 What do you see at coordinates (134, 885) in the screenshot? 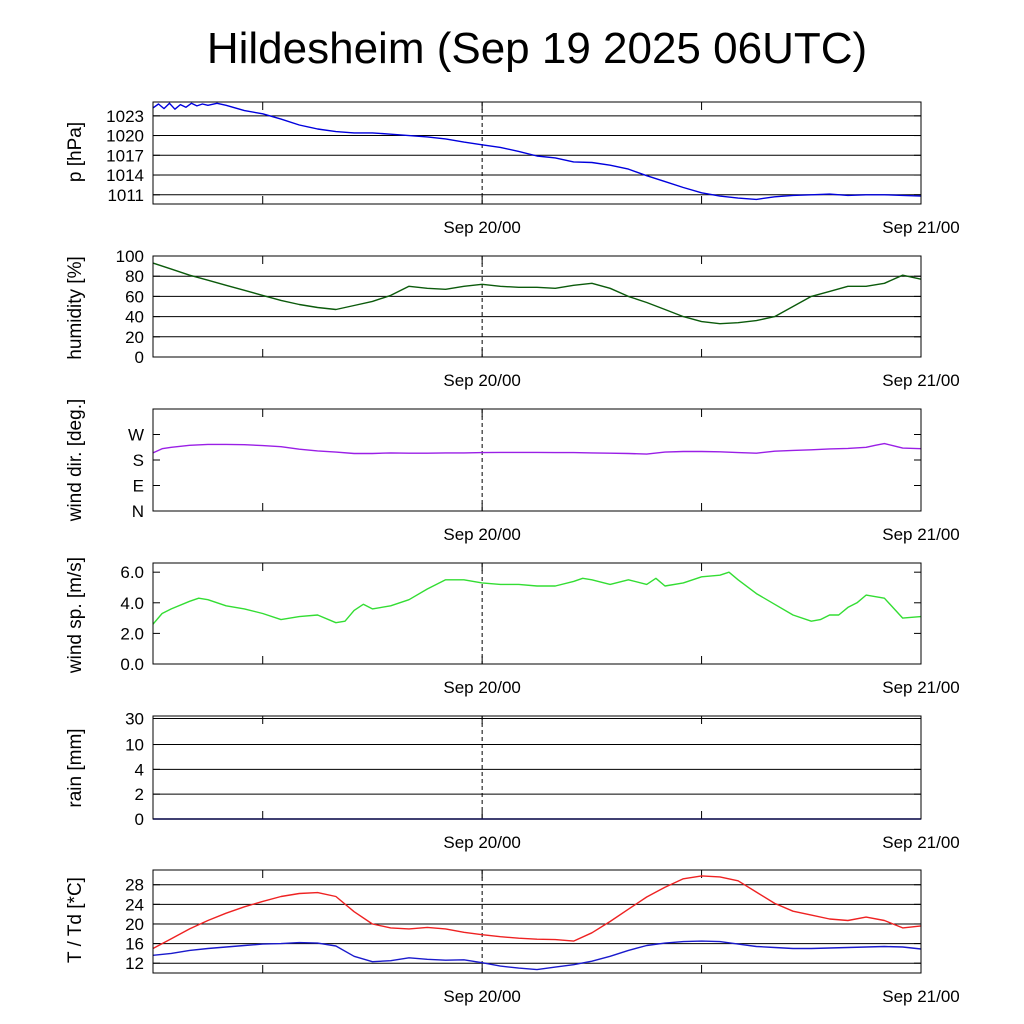
I see `y-tick-label: 28` at bounding box center [134, 885].